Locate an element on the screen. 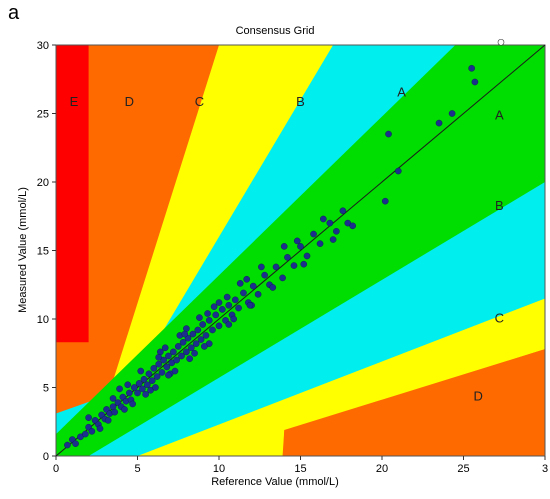  x-axis-label: Reference Value (mmol/L) is located at coordinates (275, 482).